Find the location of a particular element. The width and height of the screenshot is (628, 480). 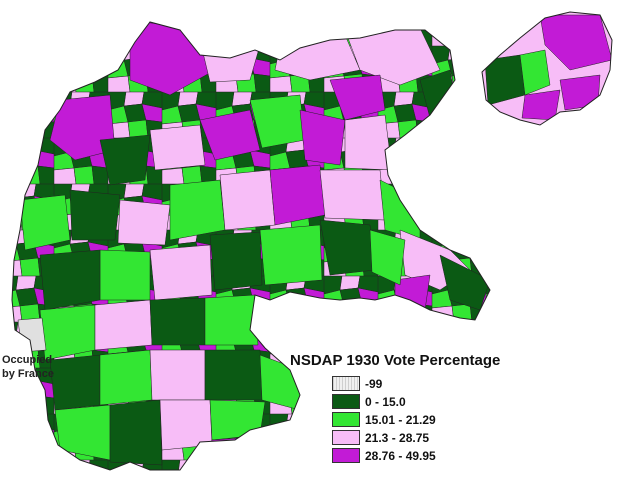

legend-swatch-no-data is located at coordinates (346, 383).